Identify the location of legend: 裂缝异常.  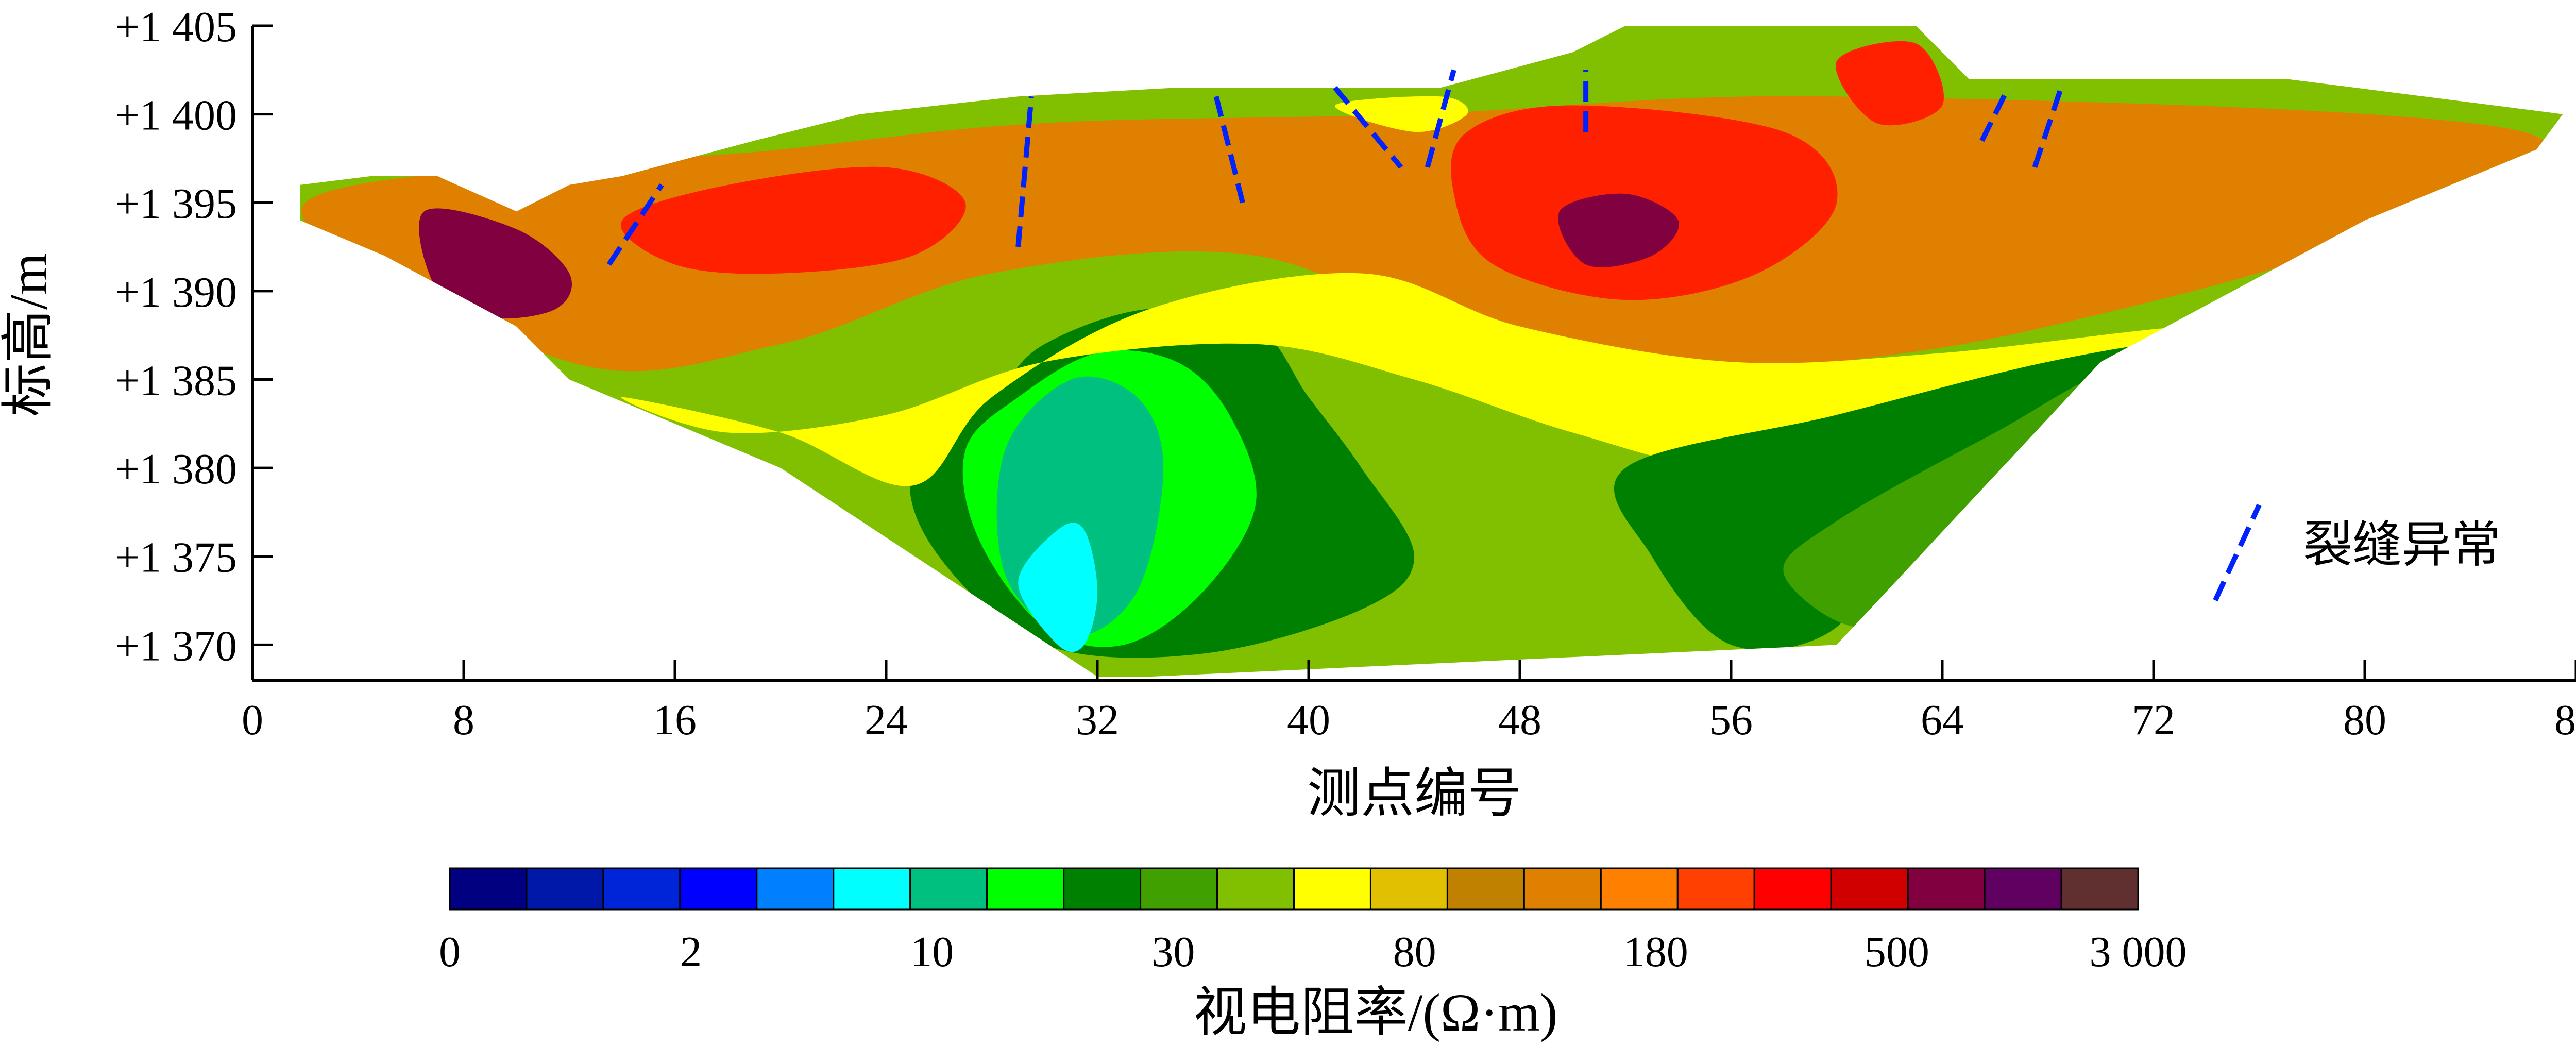
(2357, 552).